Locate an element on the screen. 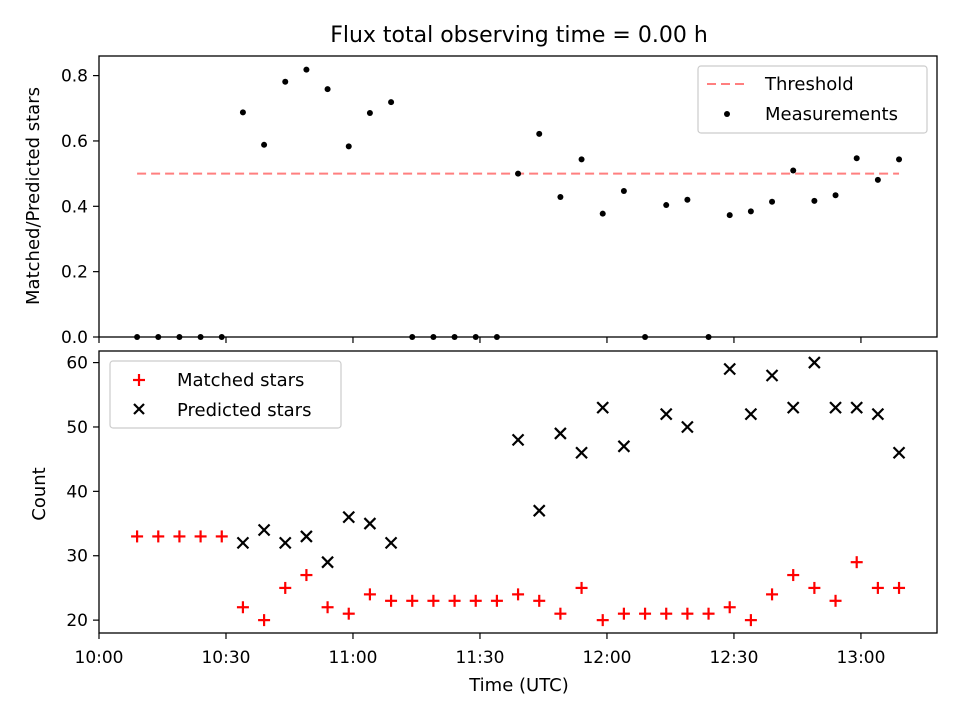 The width and height of the screenshot is (960, 720). top-legend-frame is located at coordinates (812, 99).